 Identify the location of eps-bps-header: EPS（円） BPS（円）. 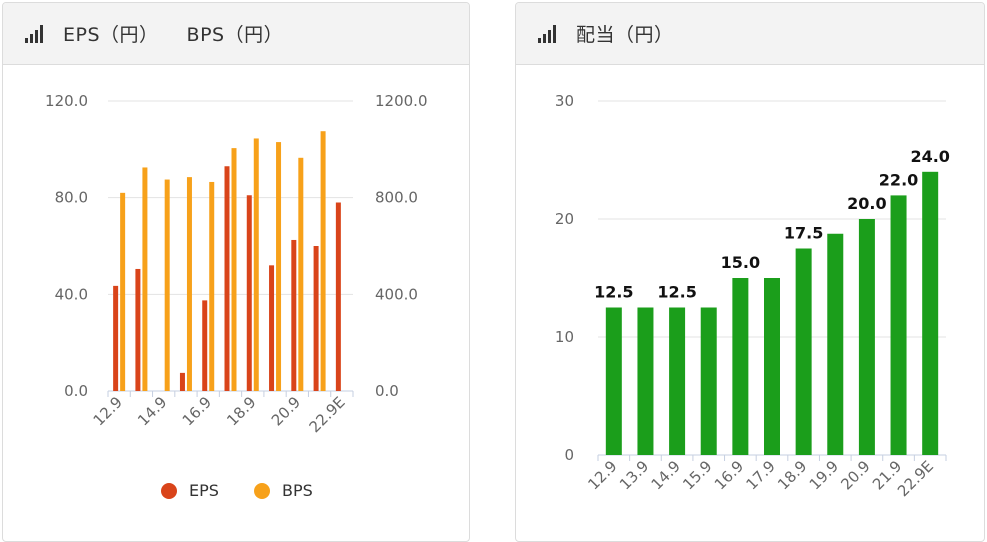
(236, 34).